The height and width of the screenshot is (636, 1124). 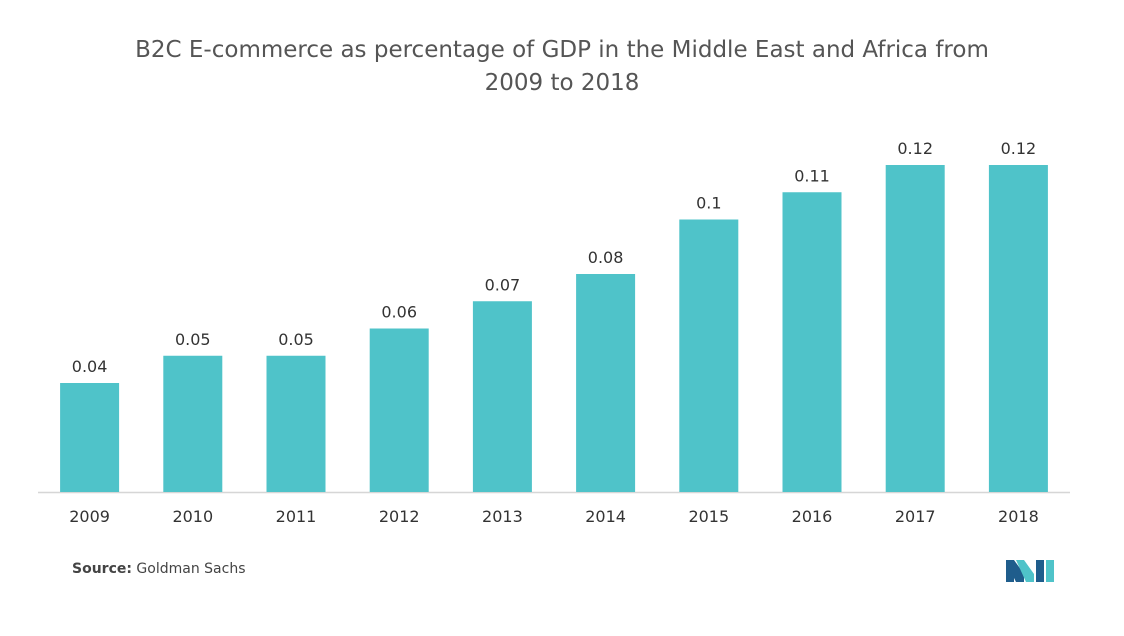 I want to click on data-label-2017: 0.12, so click(x=915, y=148).